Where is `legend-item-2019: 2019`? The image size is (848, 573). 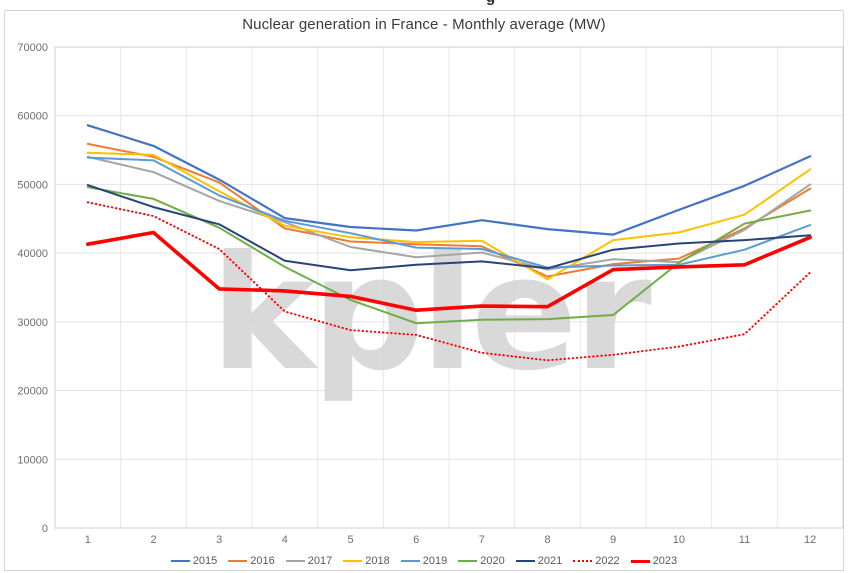 legend-item-2019: 2019 is located at coordinates (424, 561).